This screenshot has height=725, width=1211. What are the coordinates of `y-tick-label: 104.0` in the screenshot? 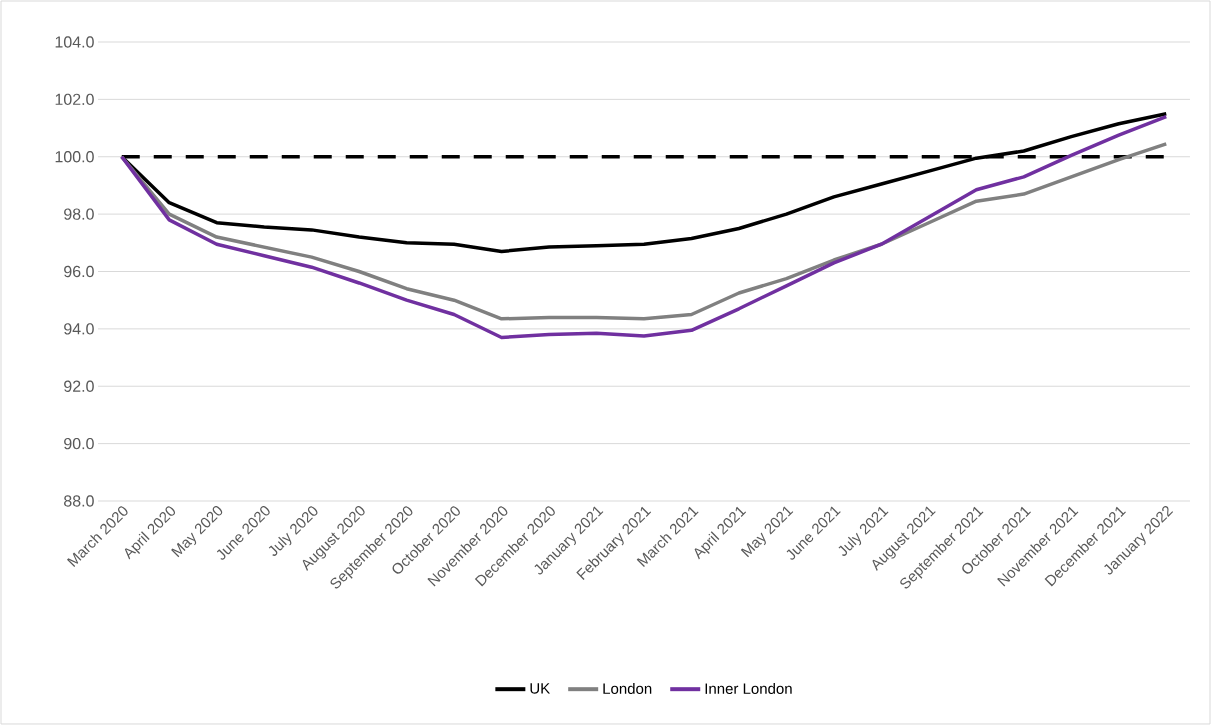 It's located at (74, 42).